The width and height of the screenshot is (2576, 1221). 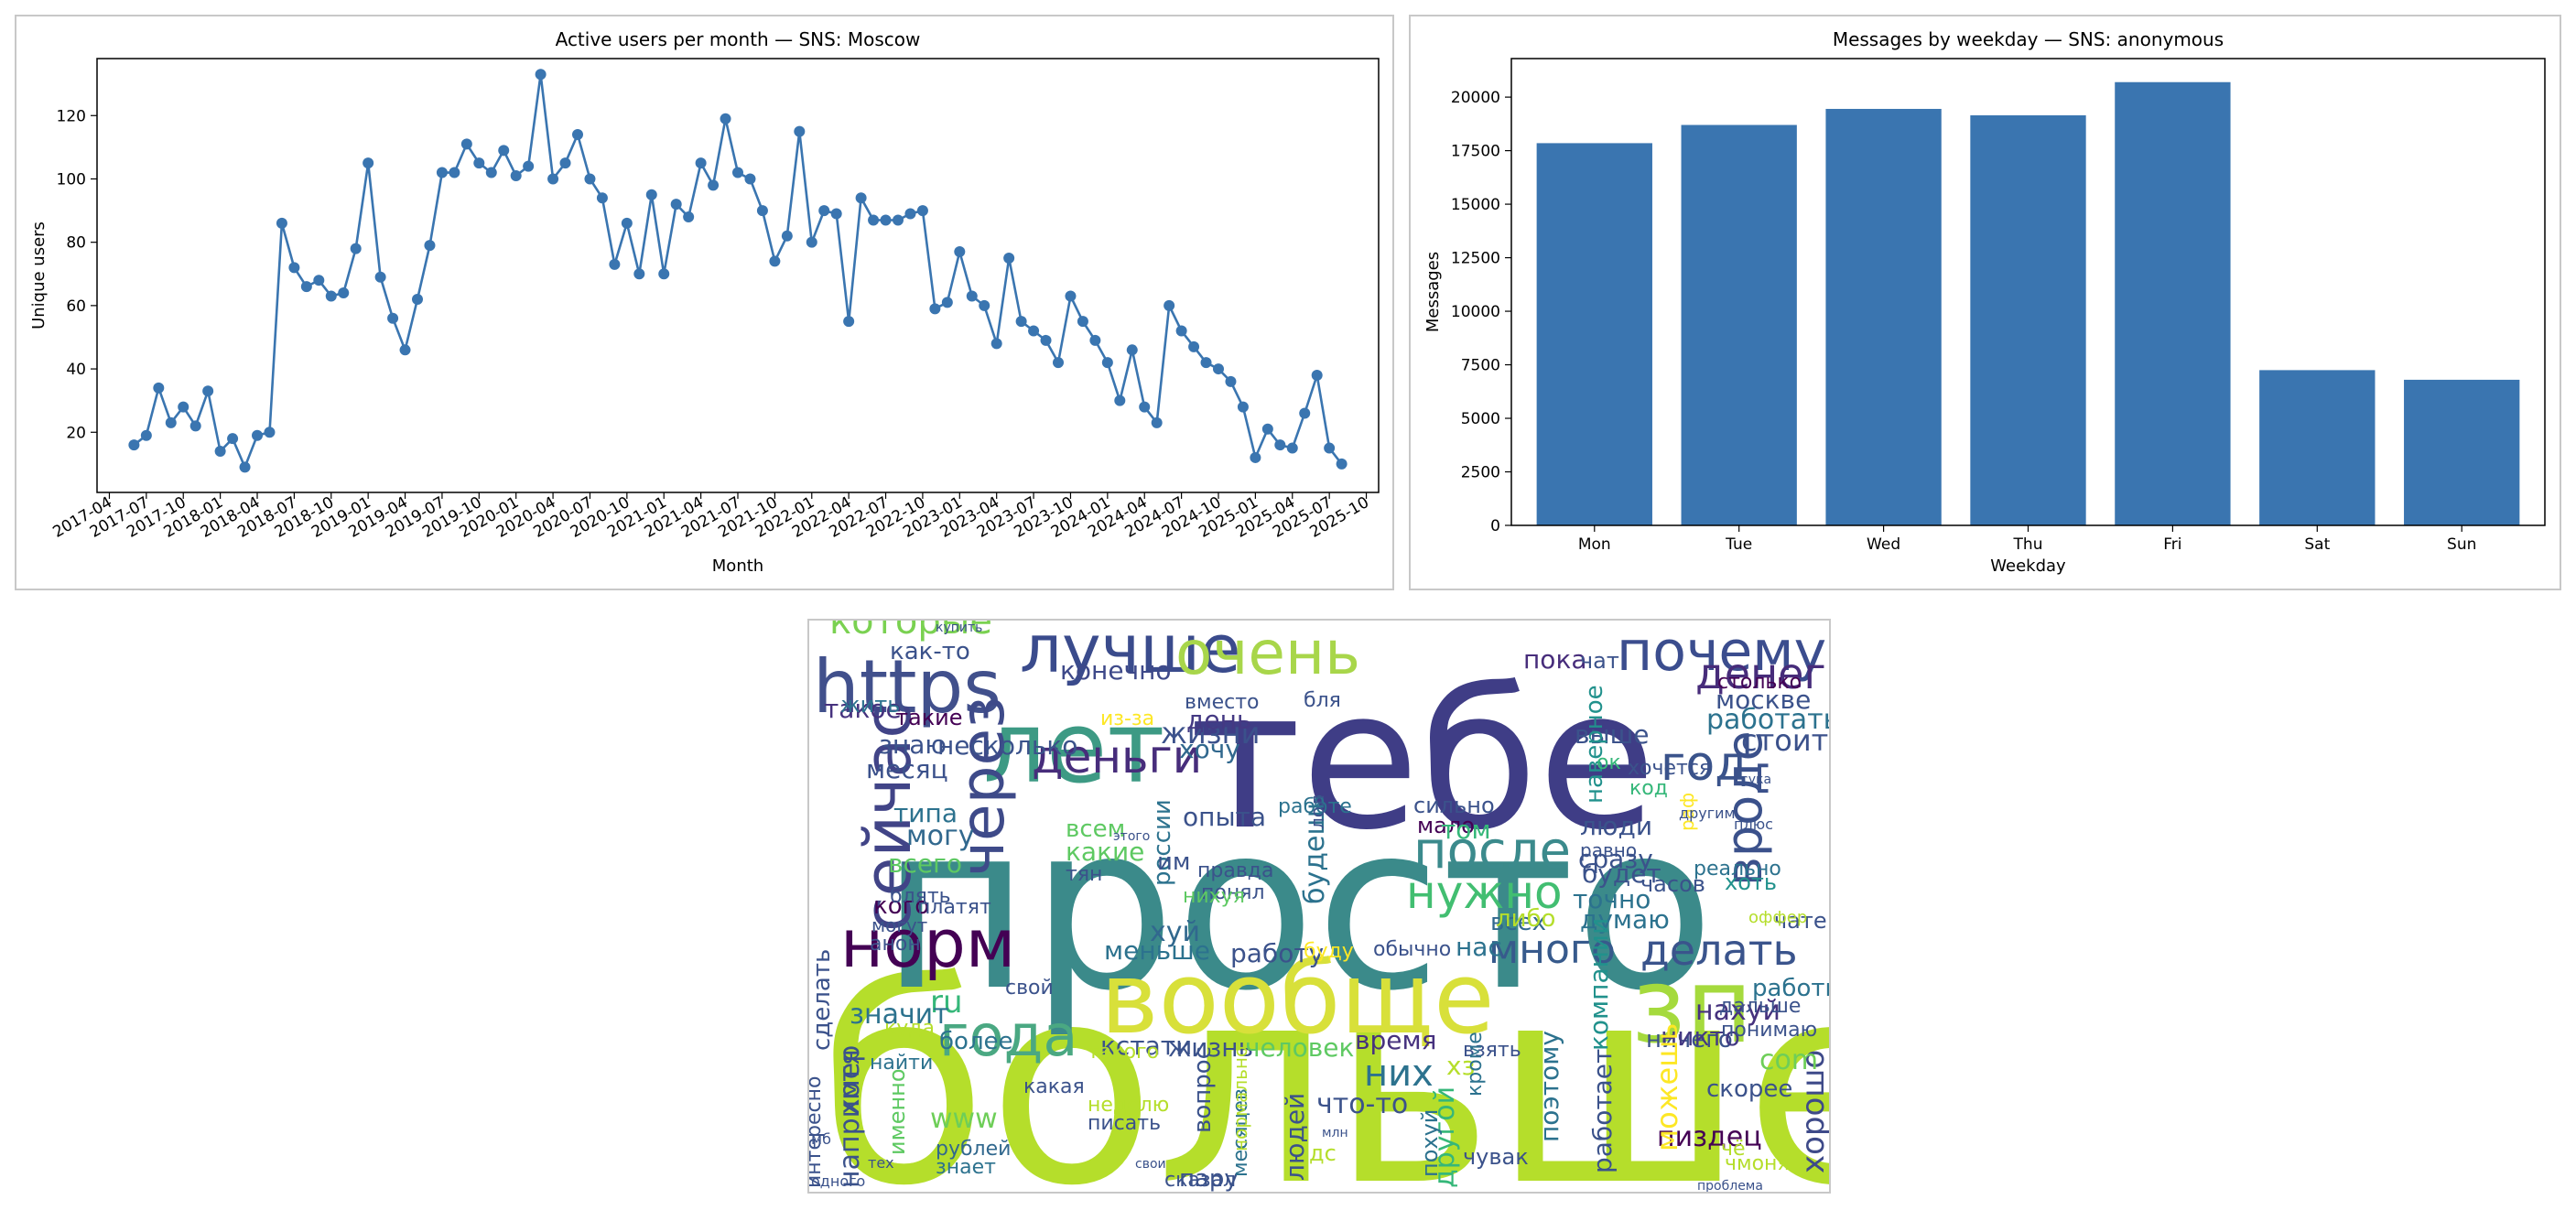 I want to click on word-cloud-word: сказал, so click(x=1200, y=1180).